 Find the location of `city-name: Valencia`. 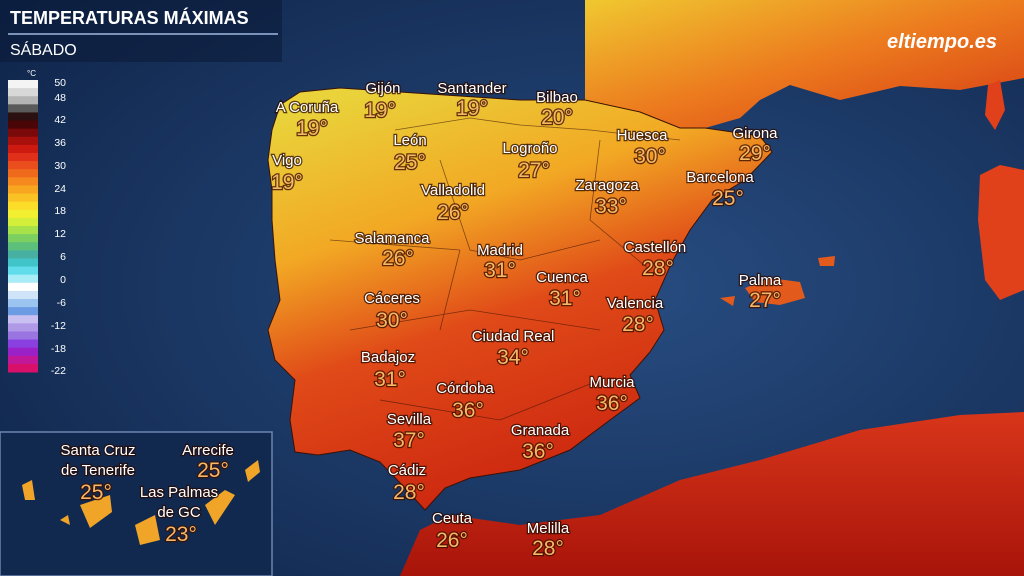

city-name: Valencia is located at coordinates (635, 303).